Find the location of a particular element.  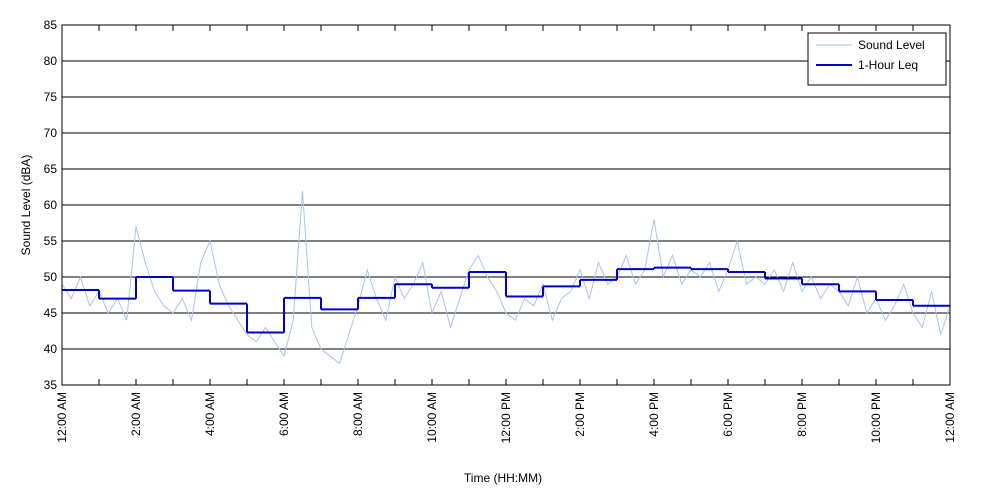

y-tick-label: 45 is located at coordinates (51, 313).